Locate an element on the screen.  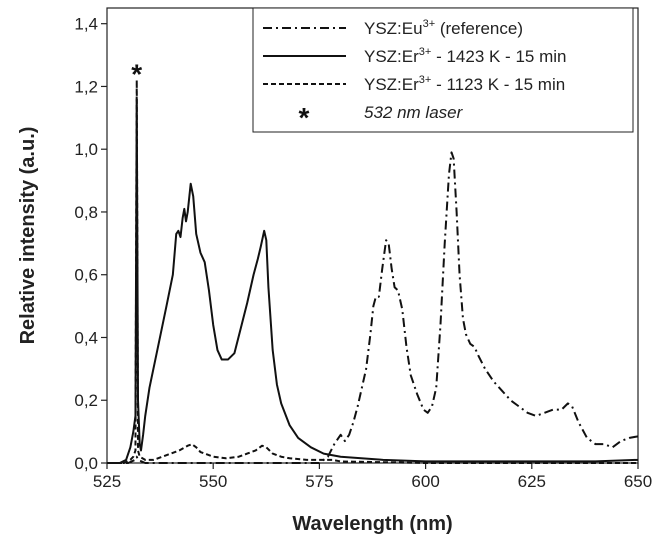
y-tick-label: 1,2 is located at coordinates (86, 86).